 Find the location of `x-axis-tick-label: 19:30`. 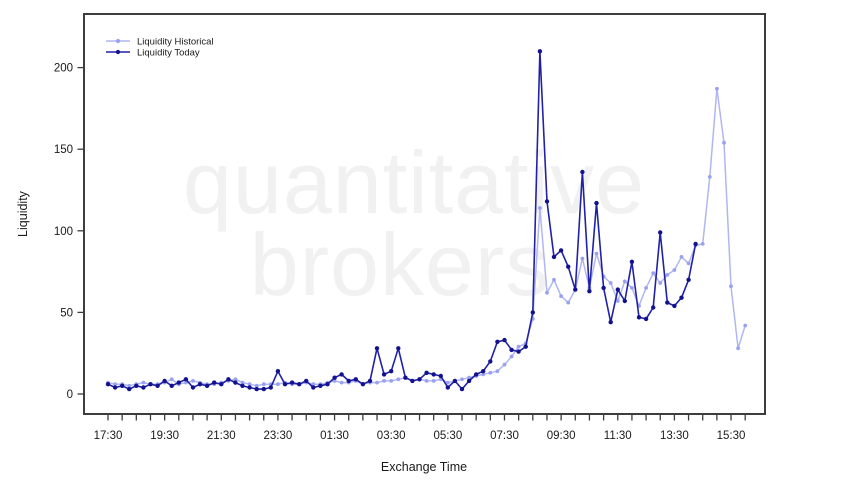

x-axis-tick-label: 19:30 is located at coordinates (164, 436).